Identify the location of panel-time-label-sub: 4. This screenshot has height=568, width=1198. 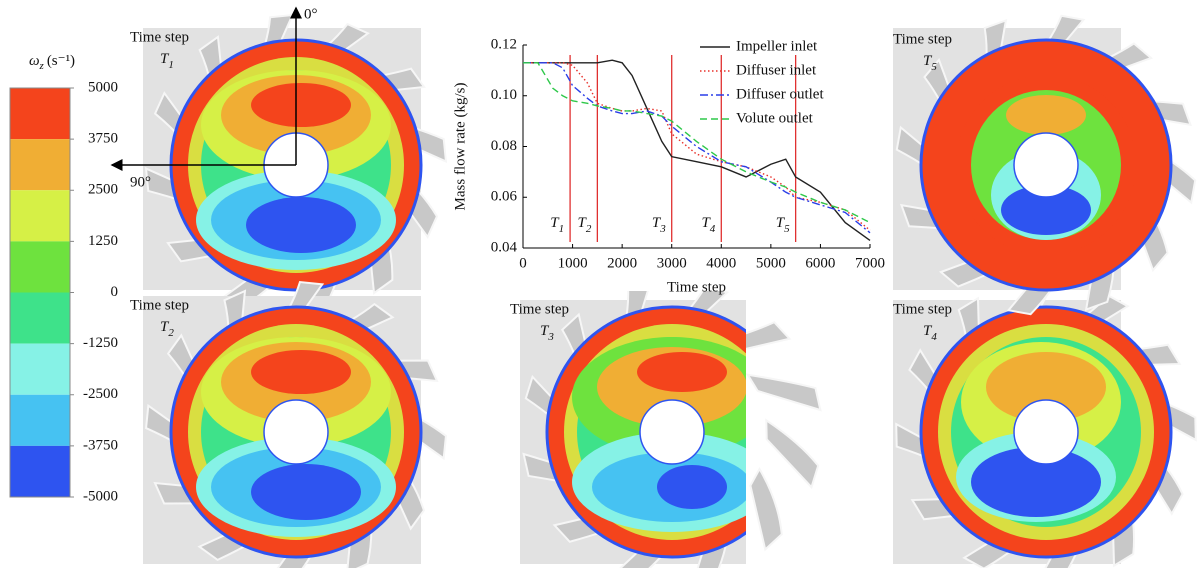
(934, 337).